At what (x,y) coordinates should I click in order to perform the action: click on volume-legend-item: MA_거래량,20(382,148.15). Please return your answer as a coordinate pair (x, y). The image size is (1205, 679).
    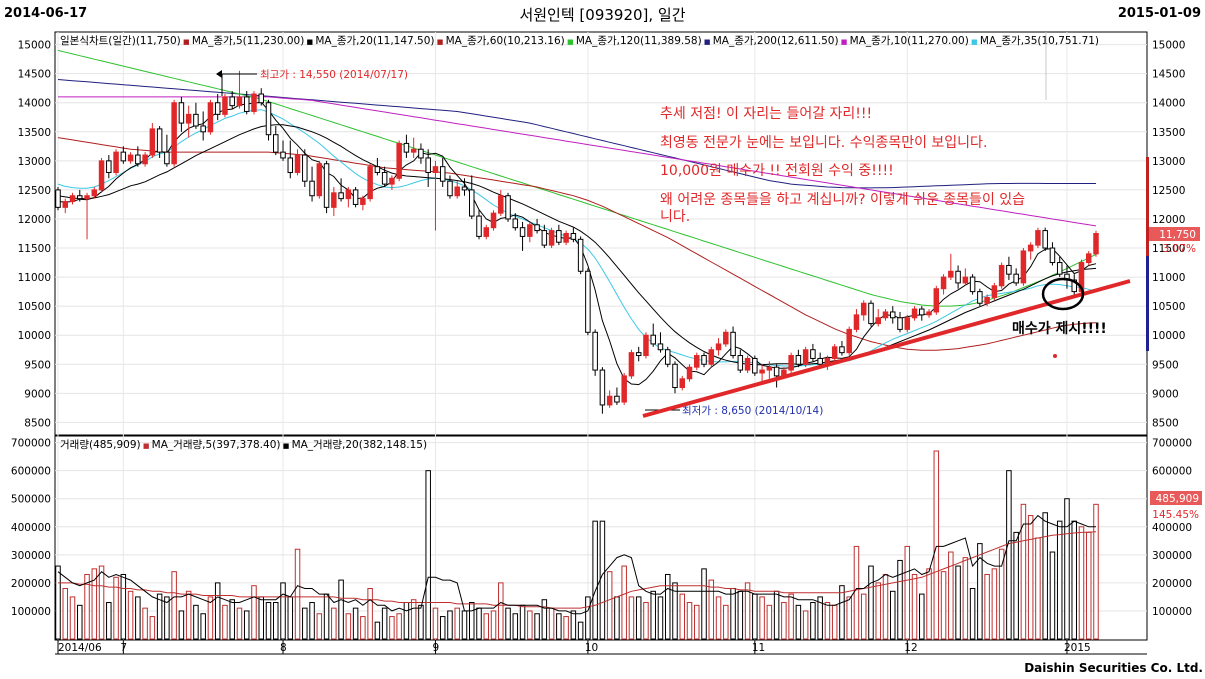
    Looking at the image, I should click on (359, 445).